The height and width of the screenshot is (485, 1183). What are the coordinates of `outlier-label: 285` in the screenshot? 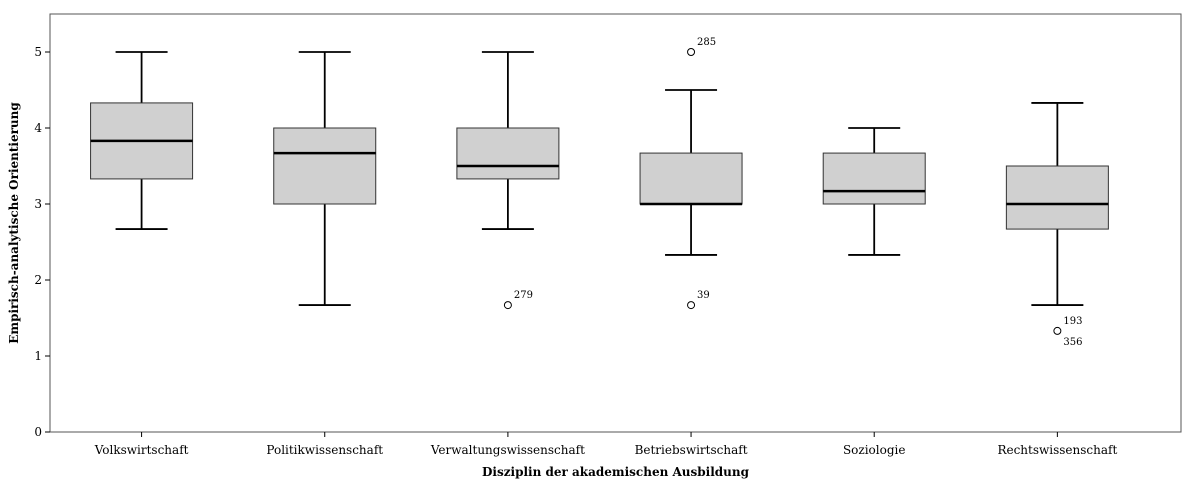 It's located at (706, 42).